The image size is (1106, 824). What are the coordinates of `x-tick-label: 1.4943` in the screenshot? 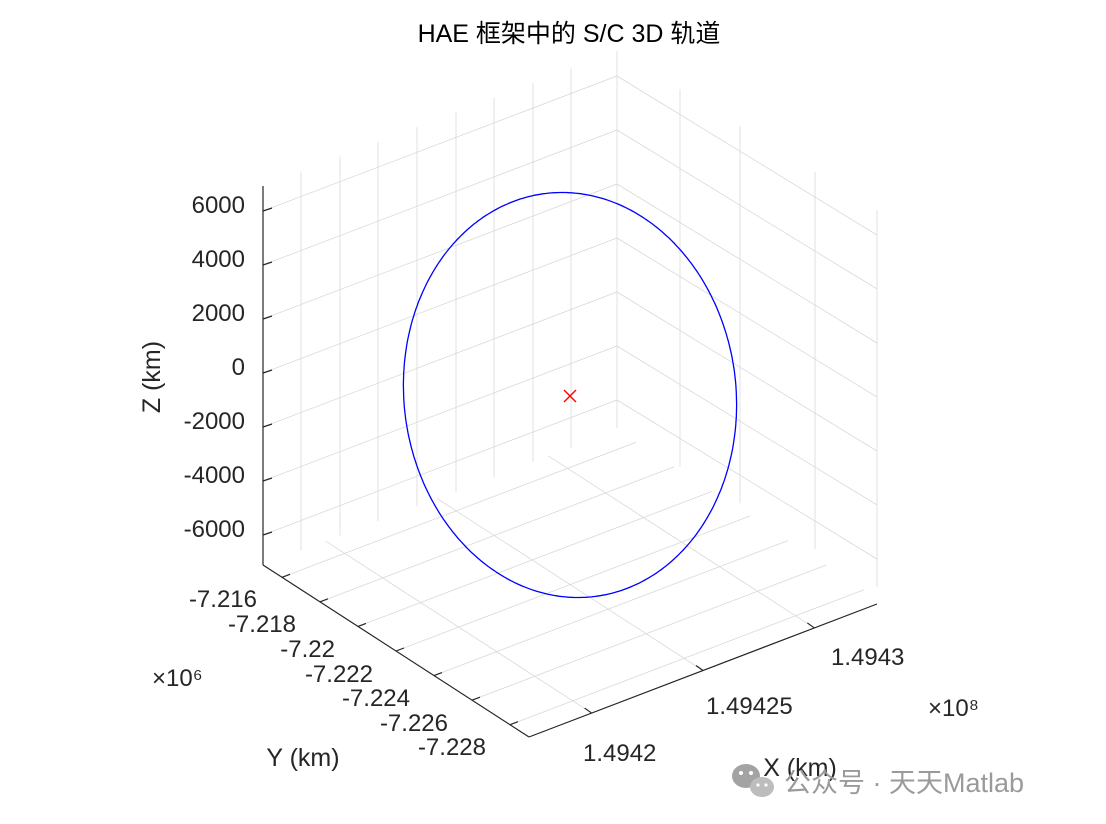 It's located at (867, 657).